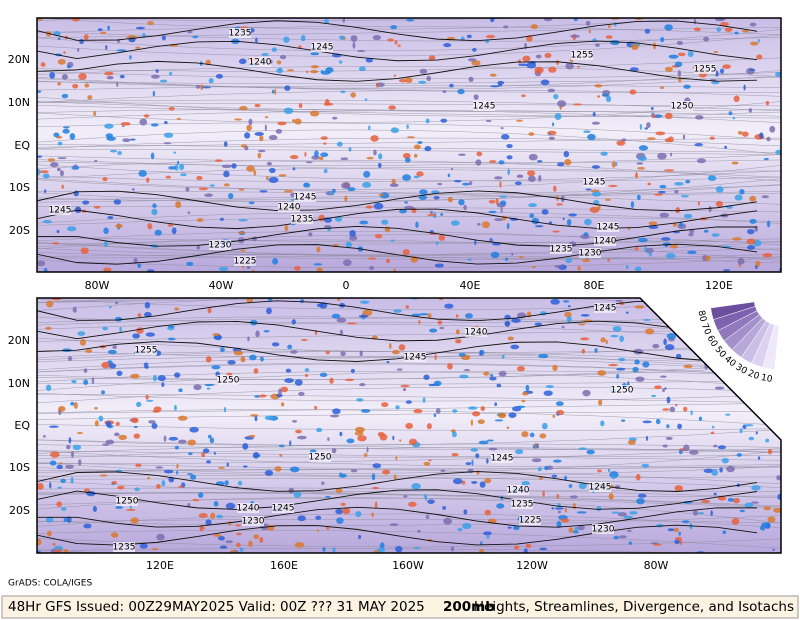 This screenshot has height=620, width=800. I want to click on legend-label: 20, so click(753, 375).